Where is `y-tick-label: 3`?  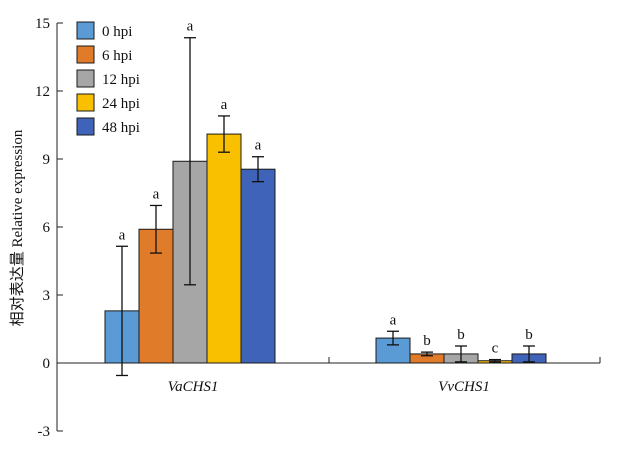
y-tick-label: 3 is located at coordinates (47, 296).